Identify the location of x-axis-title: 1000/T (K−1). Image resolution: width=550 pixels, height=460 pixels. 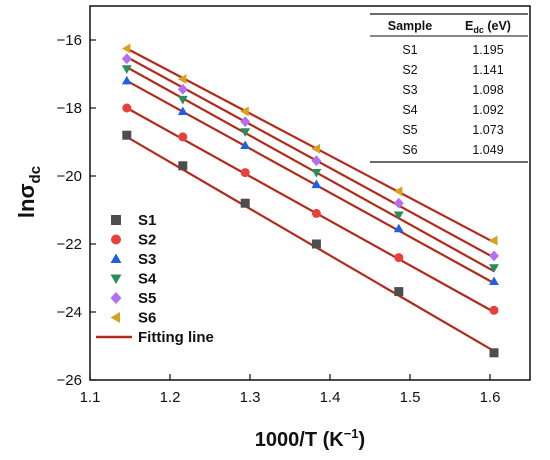
(310, 438).